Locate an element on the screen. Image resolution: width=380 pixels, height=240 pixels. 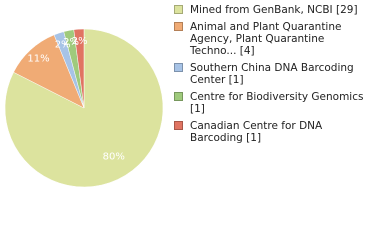
legend-item: Mined from GenBank, NCBI [29] is located at coordinates (269, 10).